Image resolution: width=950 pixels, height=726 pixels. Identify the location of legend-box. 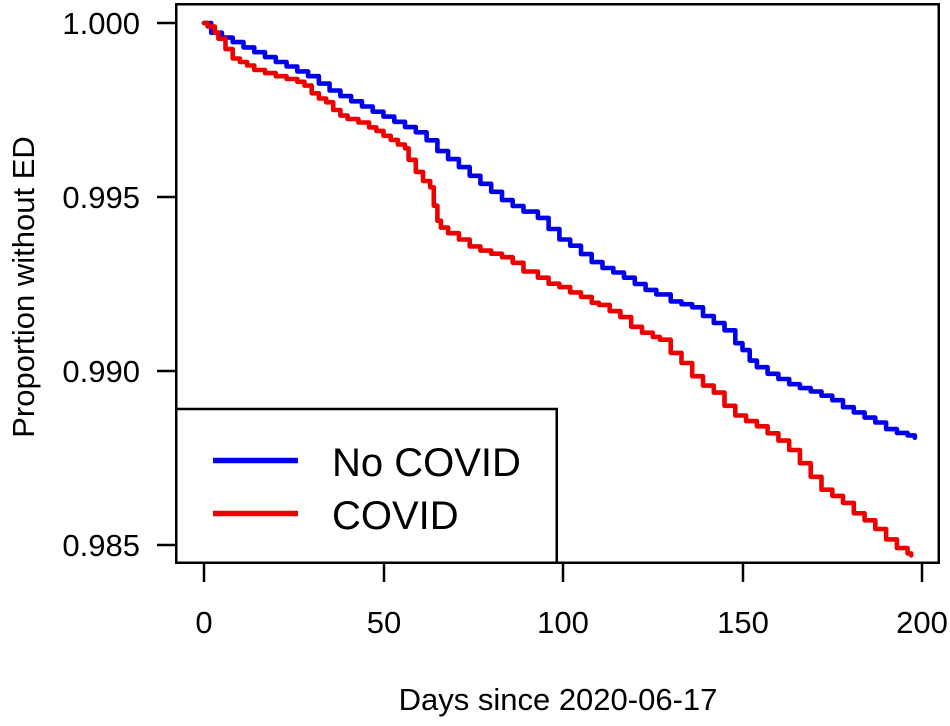
(366, 485).